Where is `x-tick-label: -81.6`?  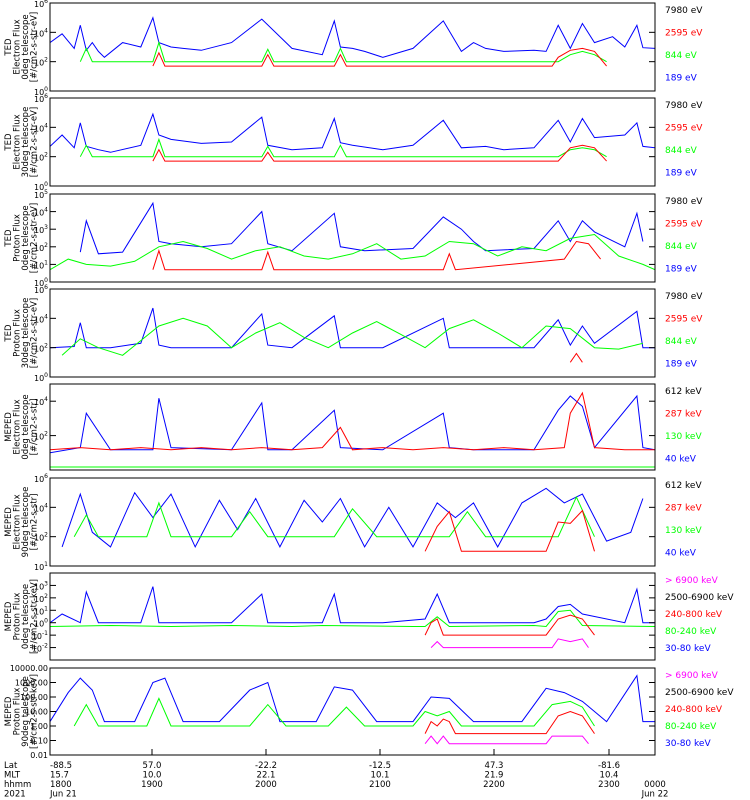 x-tick-label: -81.6 is located at coordinates (609, 766).